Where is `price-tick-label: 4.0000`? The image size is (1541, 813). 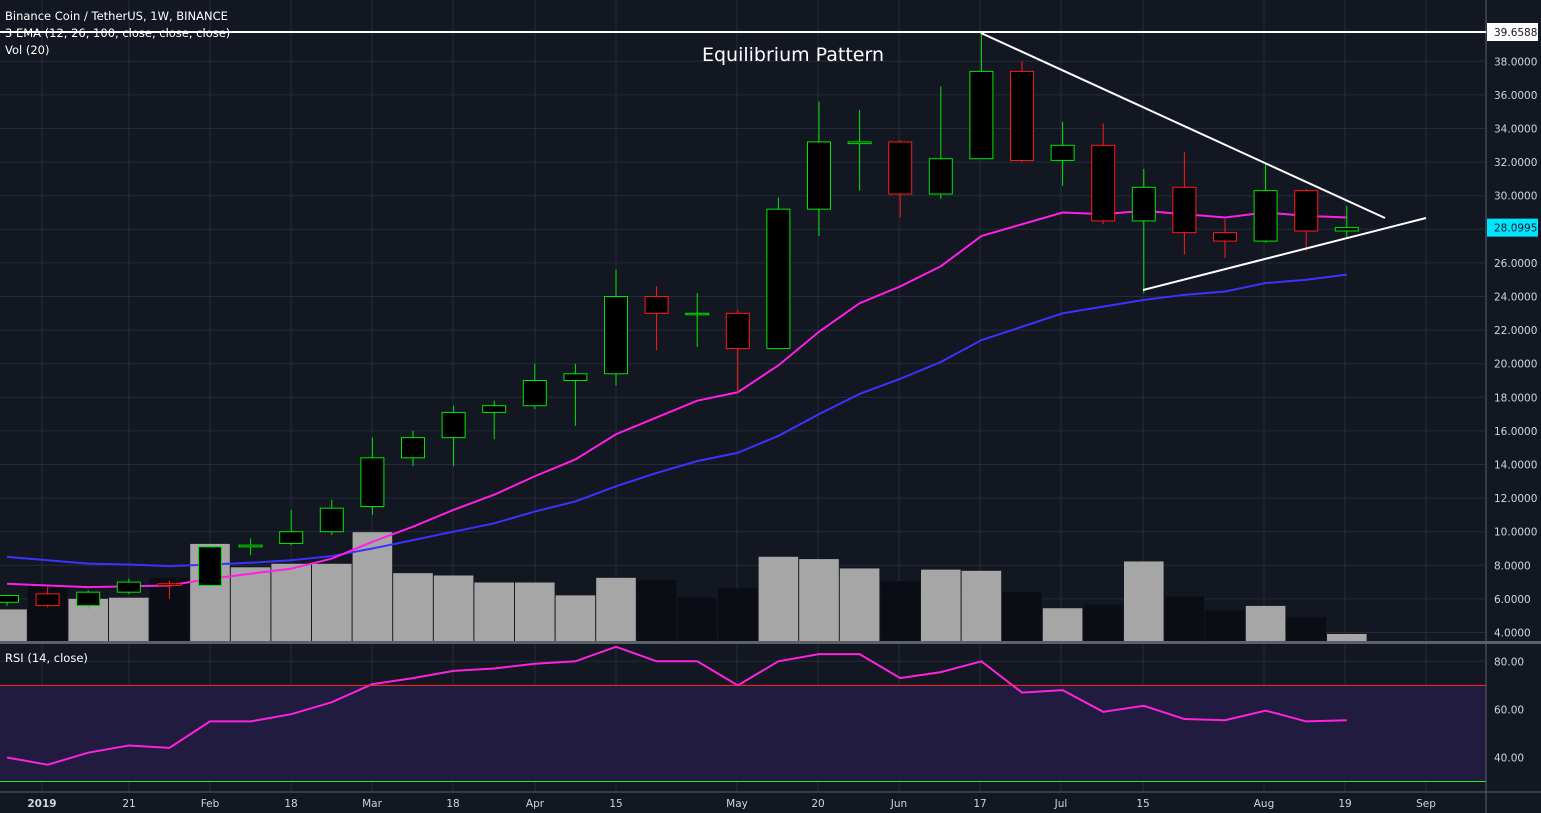 price-tick-label: 4.0000 is located at coordinates (1512, 634).